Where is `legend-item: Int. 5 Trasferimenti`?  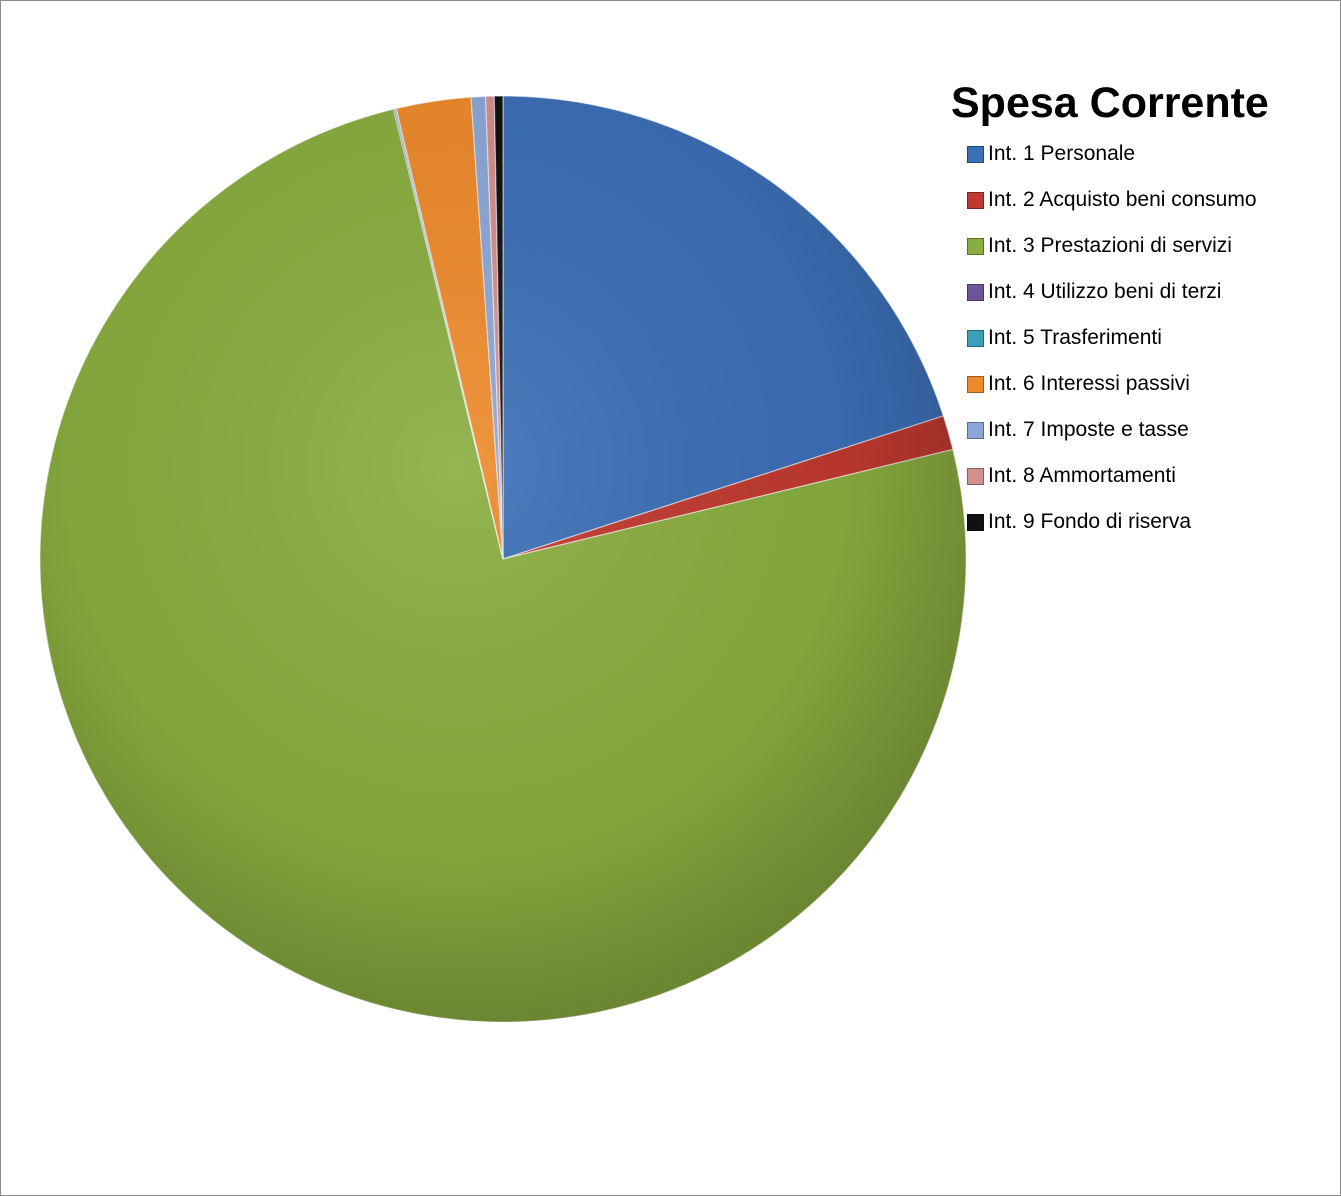 legend-item: Int. 5 Trasferimenti is located at coordinates (1112, 338).